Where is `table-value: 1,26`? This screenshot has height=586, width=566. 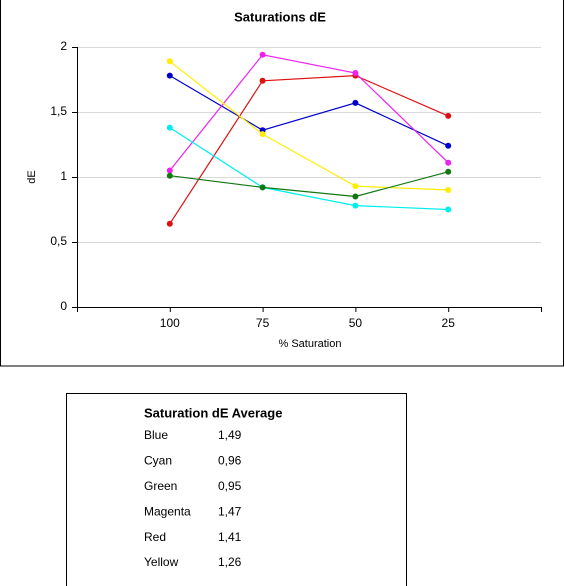
table-value: 1,26 is located at coordinates (230, 562).